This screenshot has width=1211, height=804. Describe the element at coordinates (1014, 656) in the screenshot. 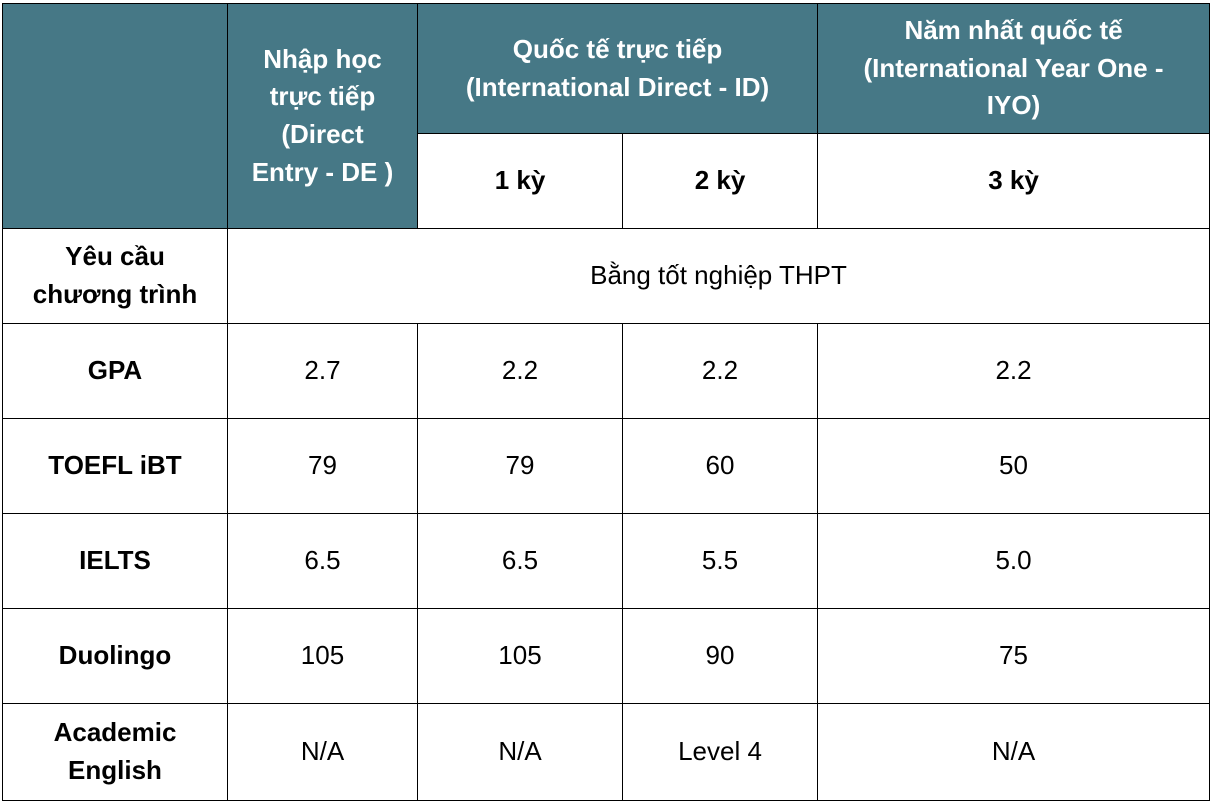

I see `cell-duolingo-iyo: 75` at that location.